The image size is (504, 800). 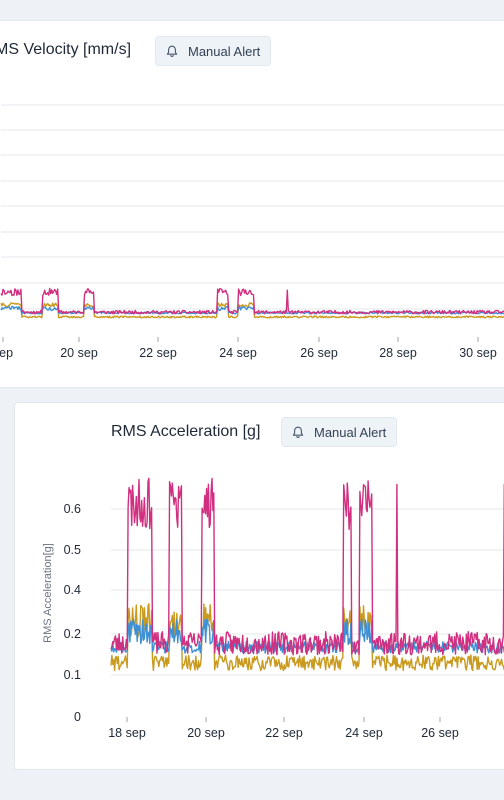 What do you see at coordinates (127, 733) in the screenshot?
I see `x-tick-label: 18 sep` at bounding box center [127, 733].